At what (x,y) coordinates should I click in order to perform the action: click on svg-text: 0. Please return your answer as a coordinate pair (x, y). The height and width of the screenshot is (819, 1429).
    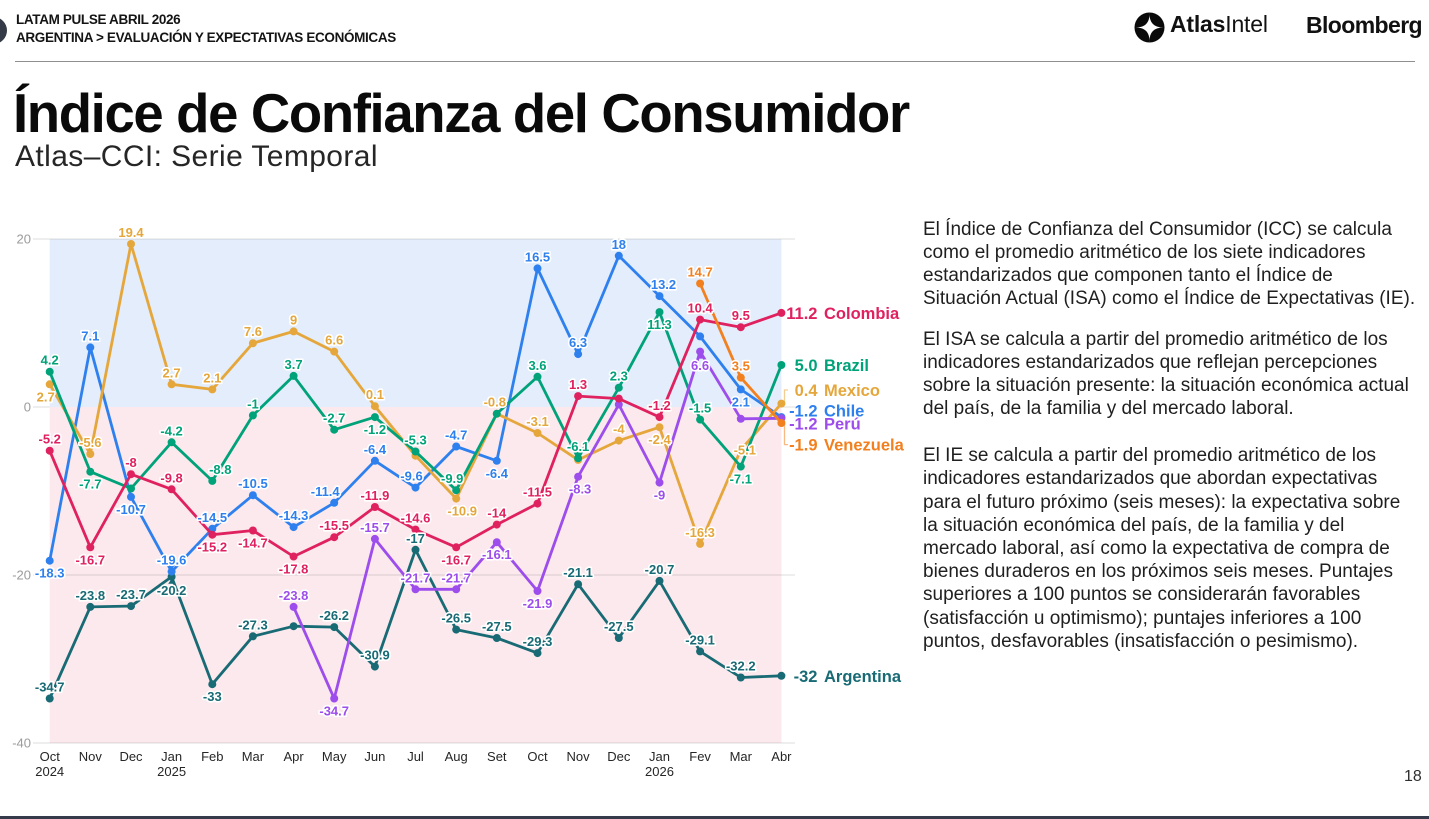
    Looking at the image, I should click on (27, 407).